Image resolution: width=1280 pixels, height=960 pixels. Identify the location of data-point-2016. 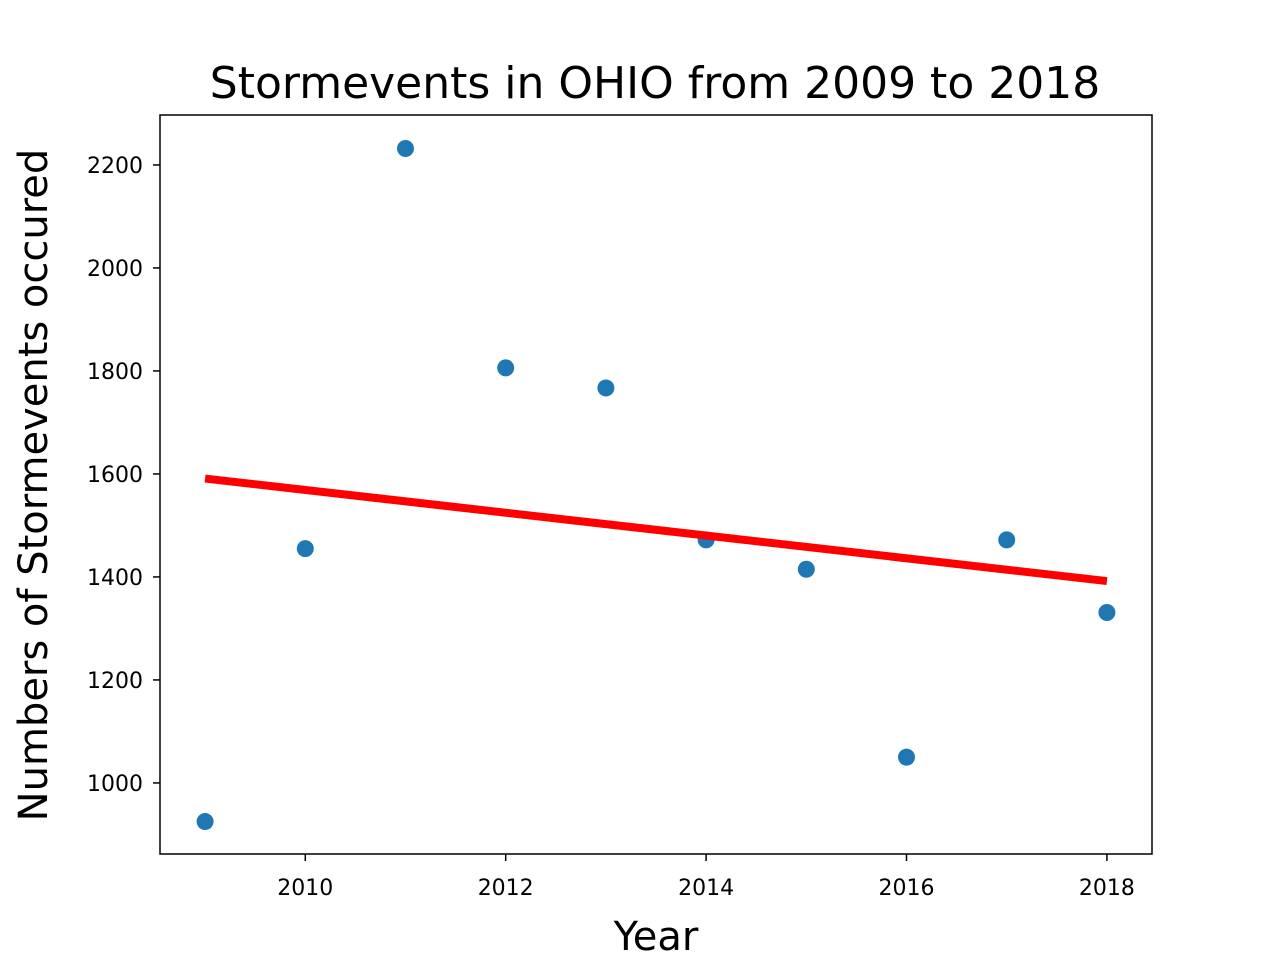
(907, 757).